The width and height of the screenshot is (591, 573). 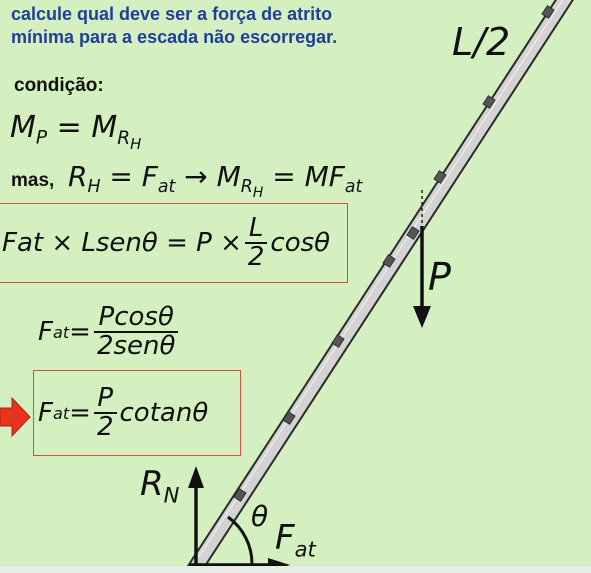 What do you see at coordinates (246, 187) in the screenshot?
I see `eq2-M-sub: R` at bounding box center [246, 187].